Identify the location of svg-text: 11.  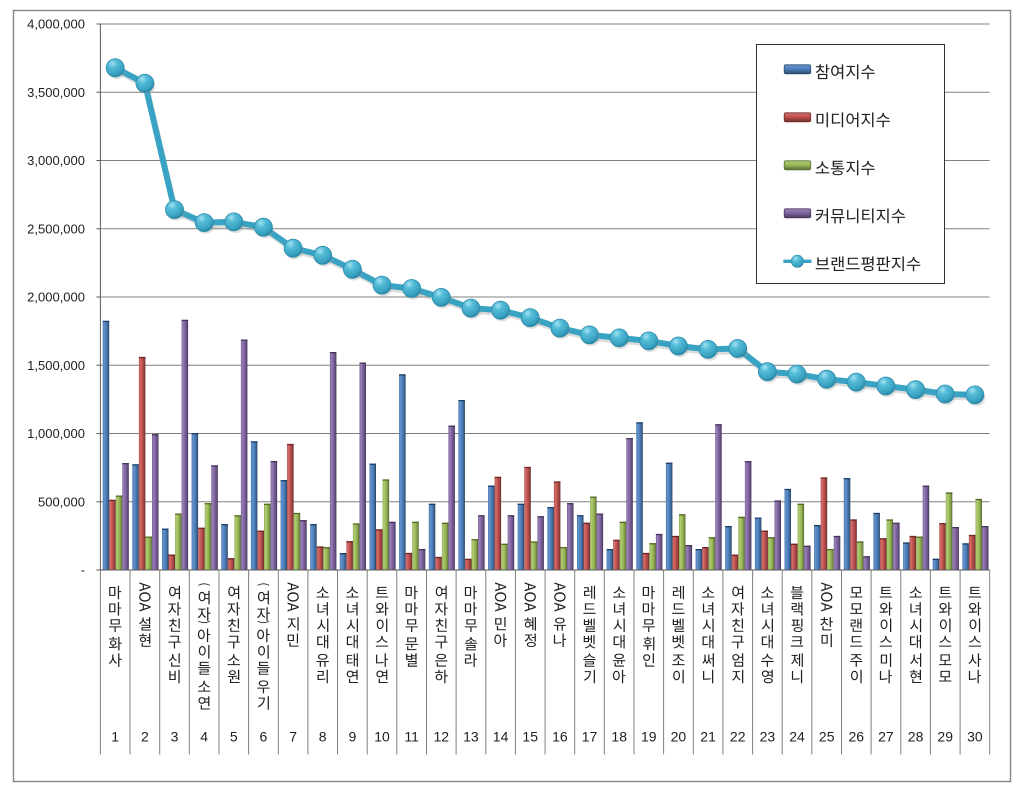
(411, 737).